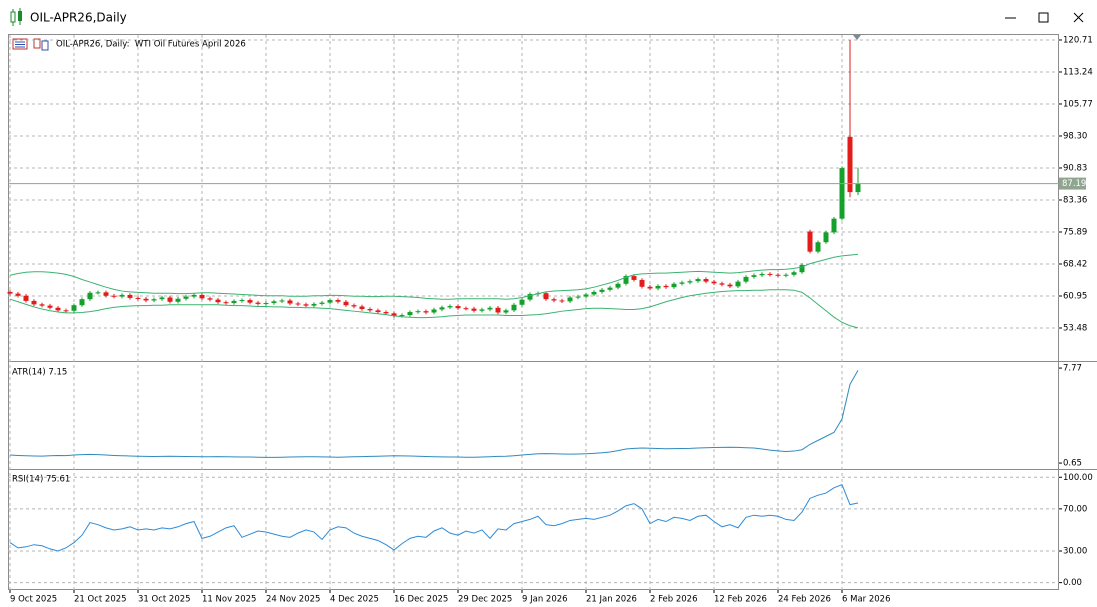  What do you see at coordinates (39, 373) in the screenshot?
I see `pane-title: ATR(14) 7.15` at bounding box center [39, 373].